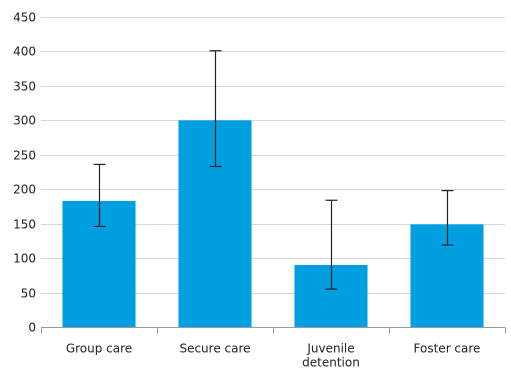  Describe the element at coordinates (24, 52) in the screenshot. I see `y-tick-label: 400` at that location.